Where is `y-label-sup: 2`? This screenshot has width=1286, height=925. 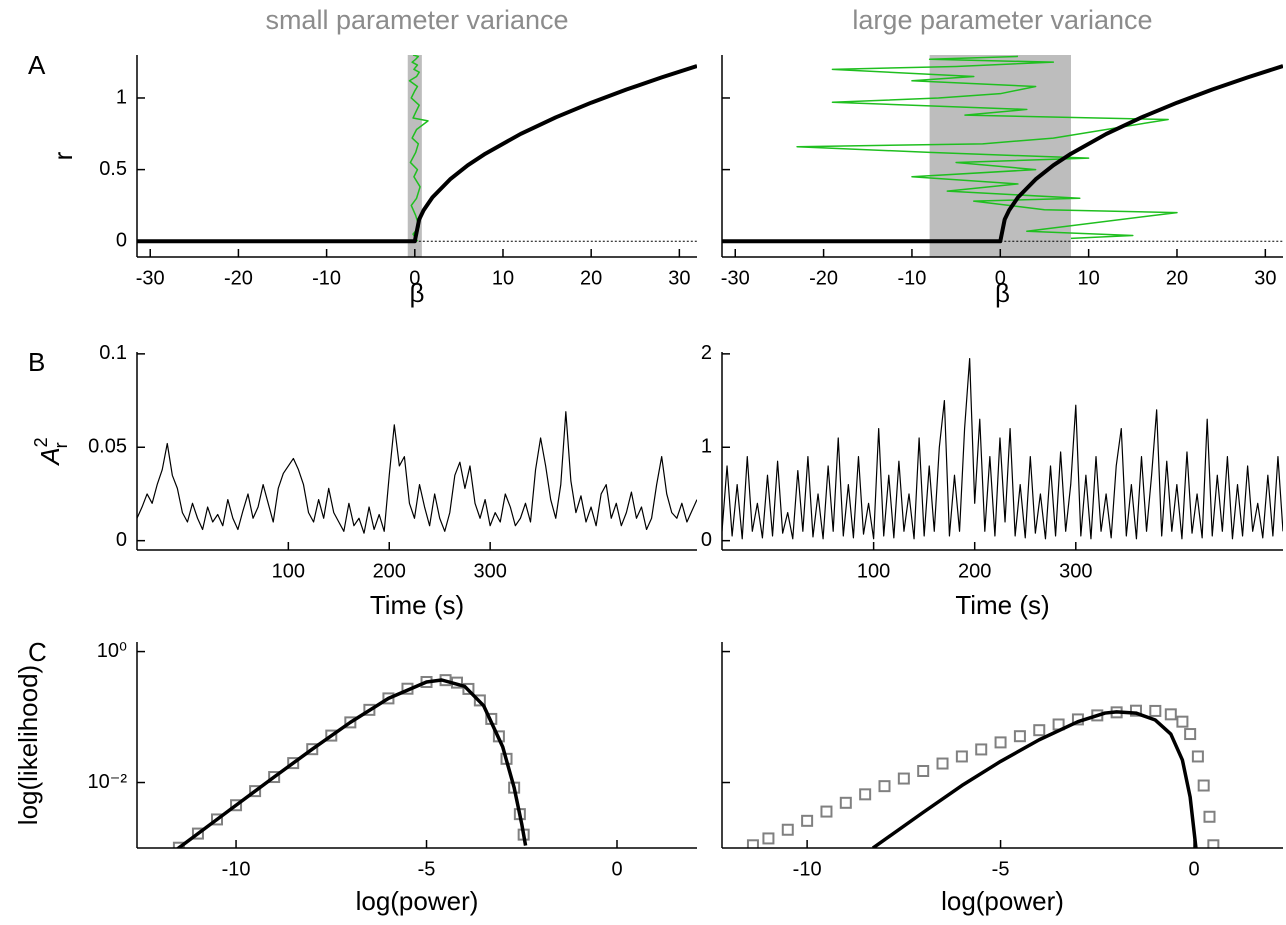
y-label-sup: 2 is located at coordinates (41, 442).